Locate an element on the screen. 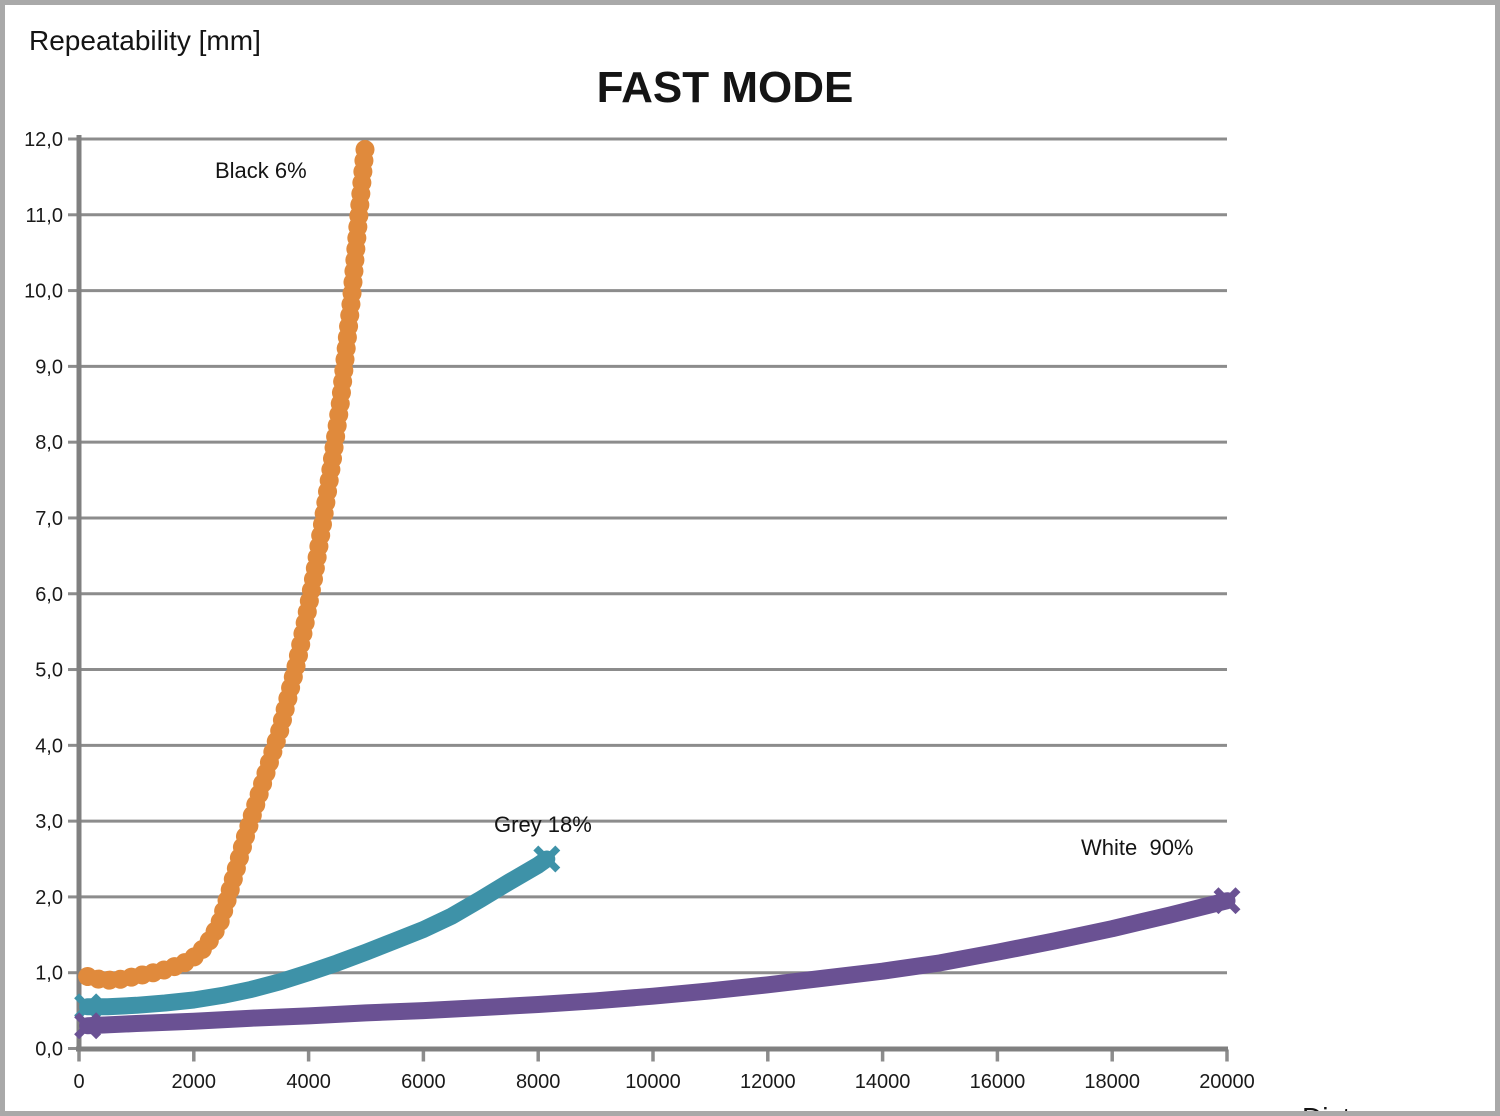 The image size is (1500, 1116). y-tick-label-9: 9,0 is located at coordinates (49, 367).